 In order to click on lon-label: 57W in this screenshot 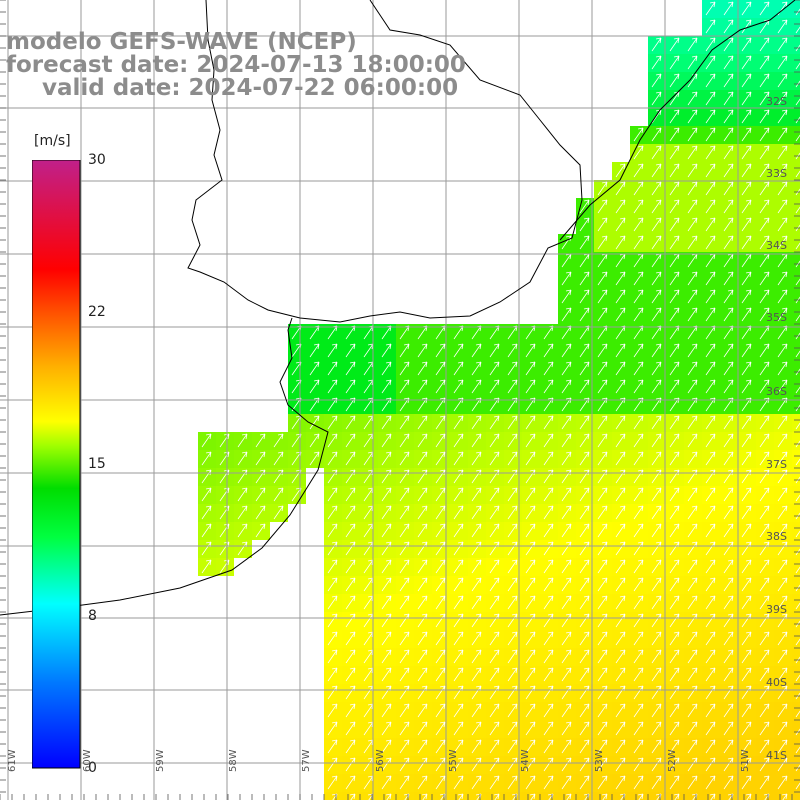, I will do `click(306, 760)`.